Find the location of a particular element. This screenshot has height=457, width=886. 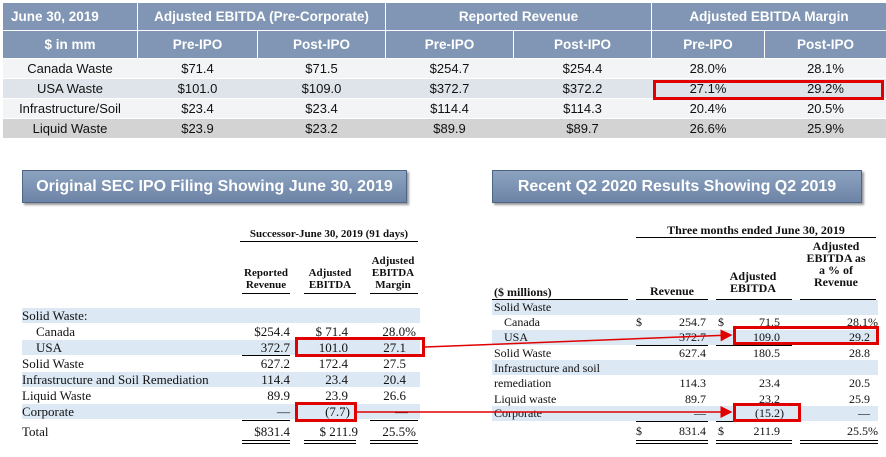

ebitda-cell: (7.7) is located at coordinates (337, 411).